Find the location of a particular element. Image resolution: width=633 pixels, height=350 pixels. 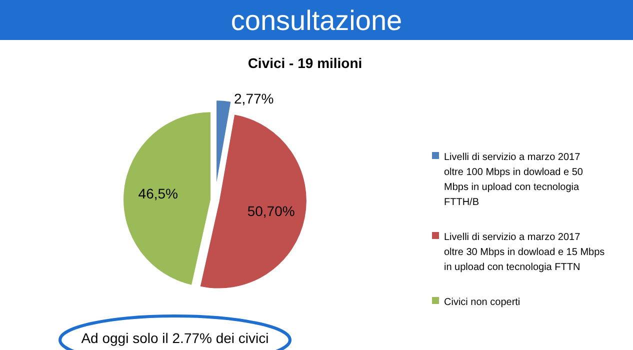

data-label: 2,77% is located at coordinates (254, 98).